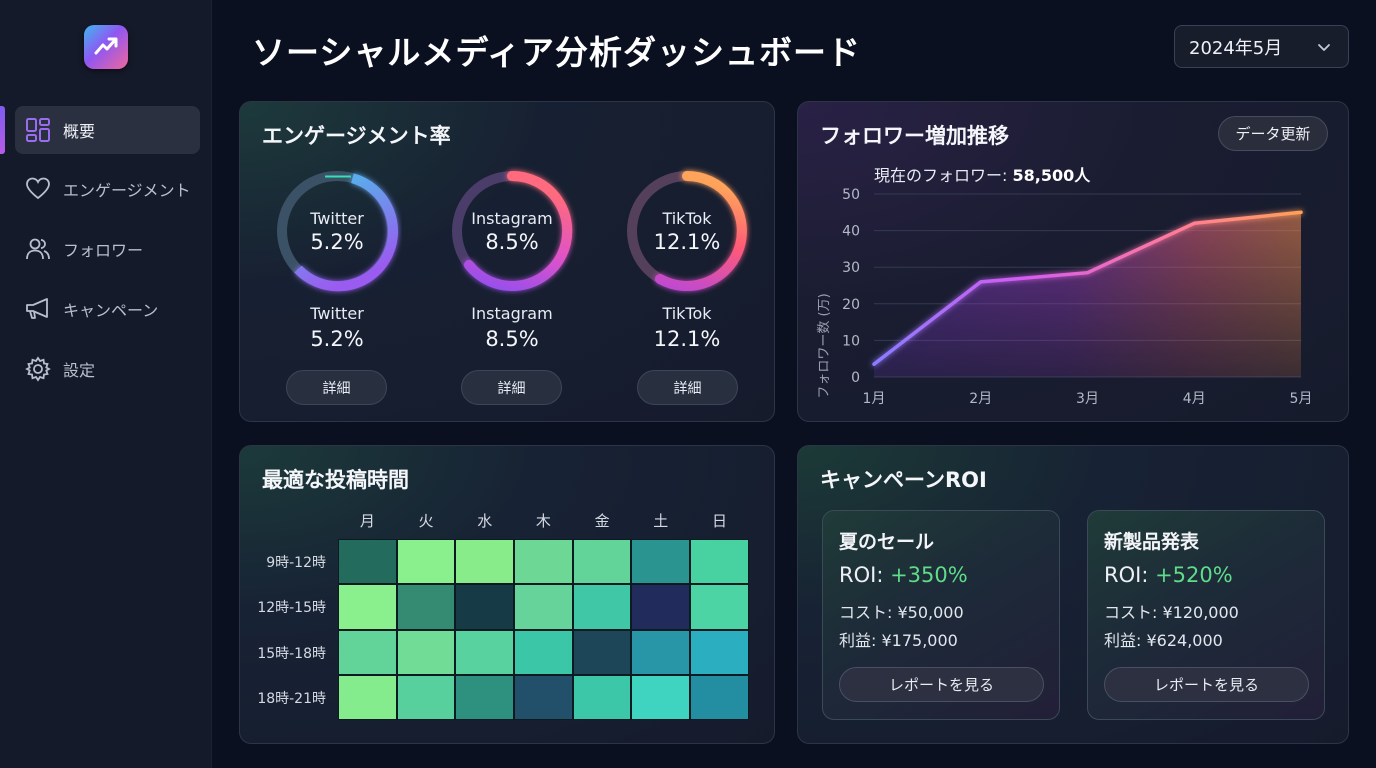 Image resolution: width=1376 pixels, height=768 pixels. What do you see at coordinates (79, 131) in the screenshot?
I see `sidebar-item-label: 概要` at bounding box center [79, 131].